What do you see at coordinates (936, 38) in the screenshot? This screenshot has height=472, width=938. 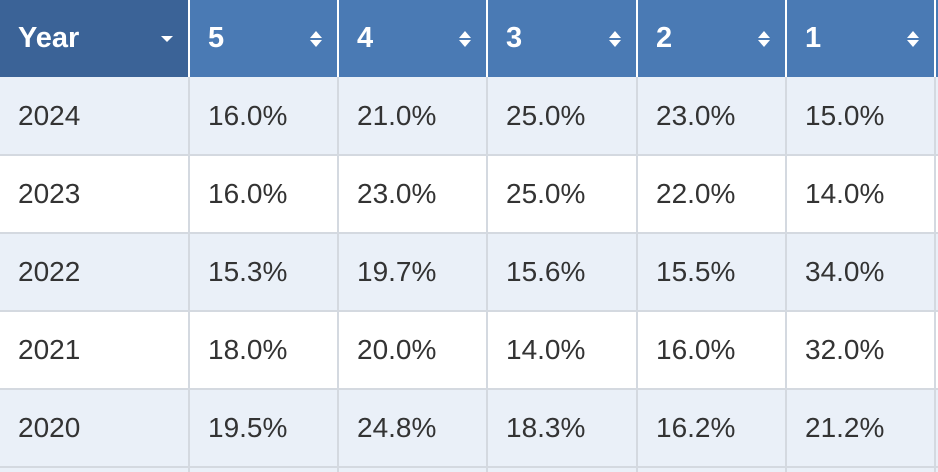 I see `header-filler` at bounding box center [936, 38].